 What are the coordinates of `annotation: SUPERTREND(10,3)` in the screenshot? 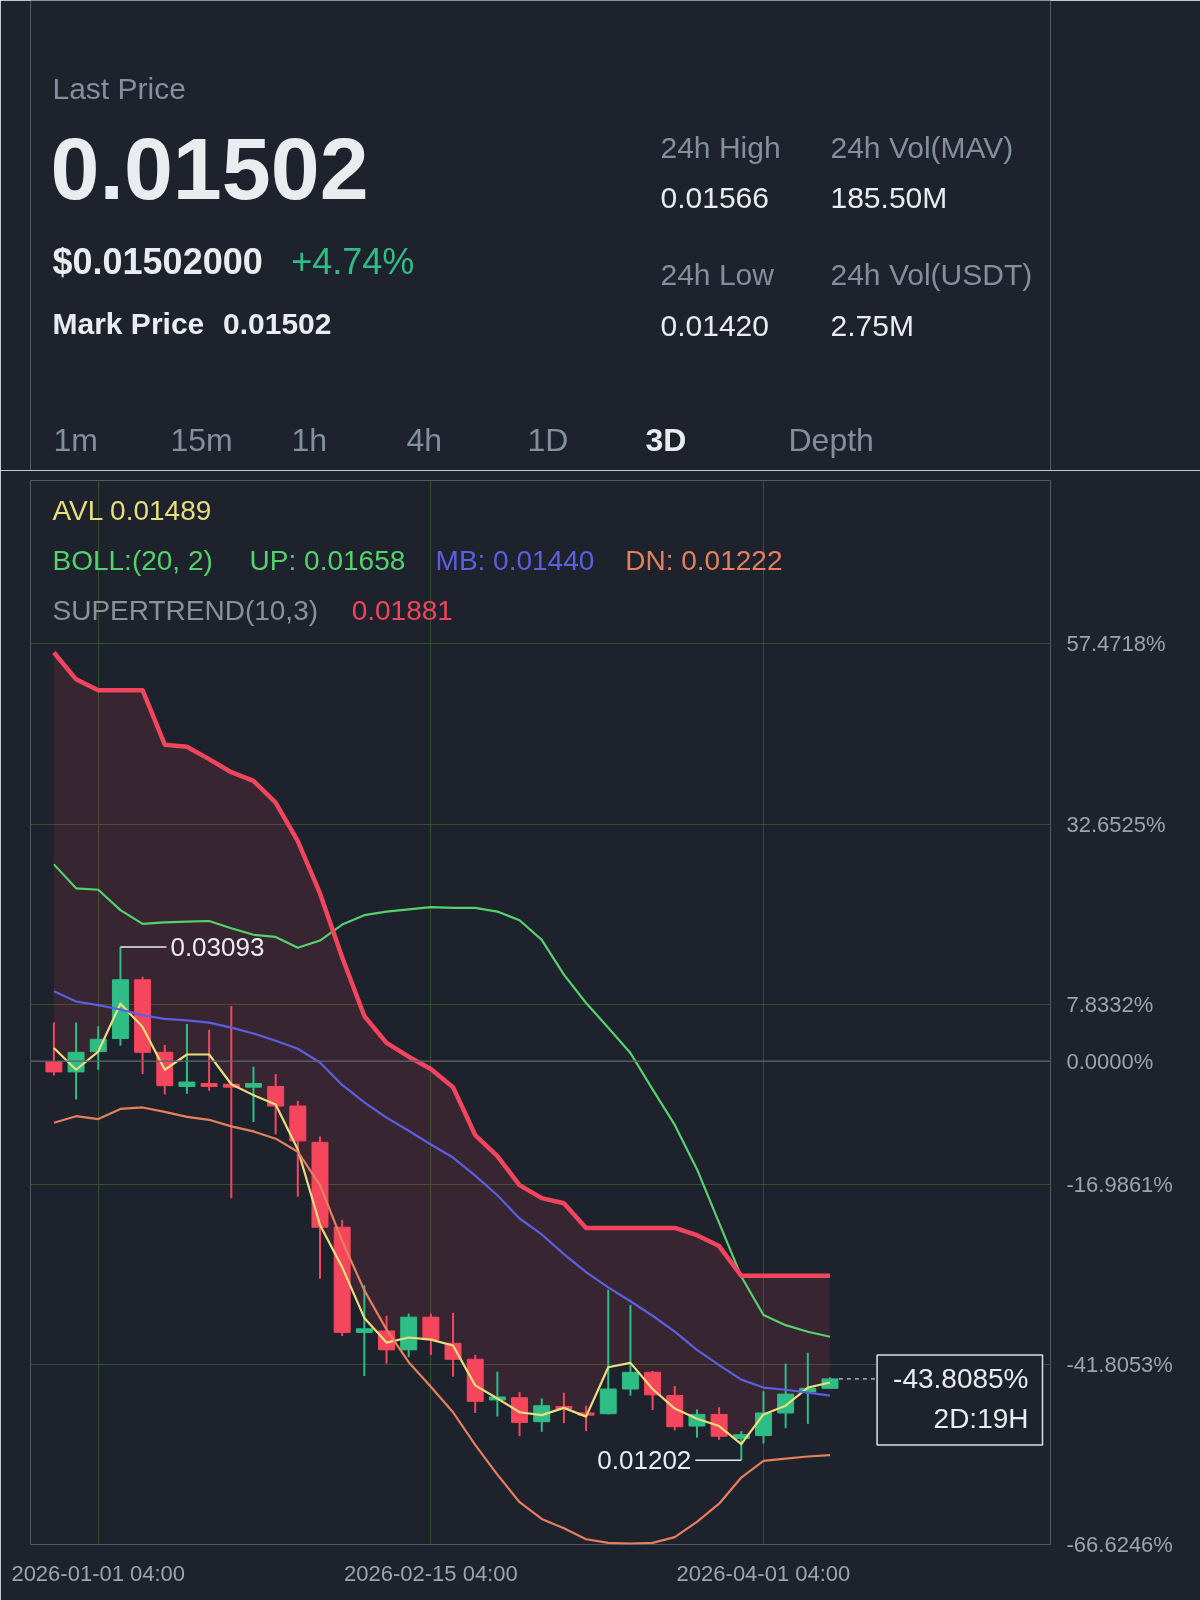 It's located at (185, 610).